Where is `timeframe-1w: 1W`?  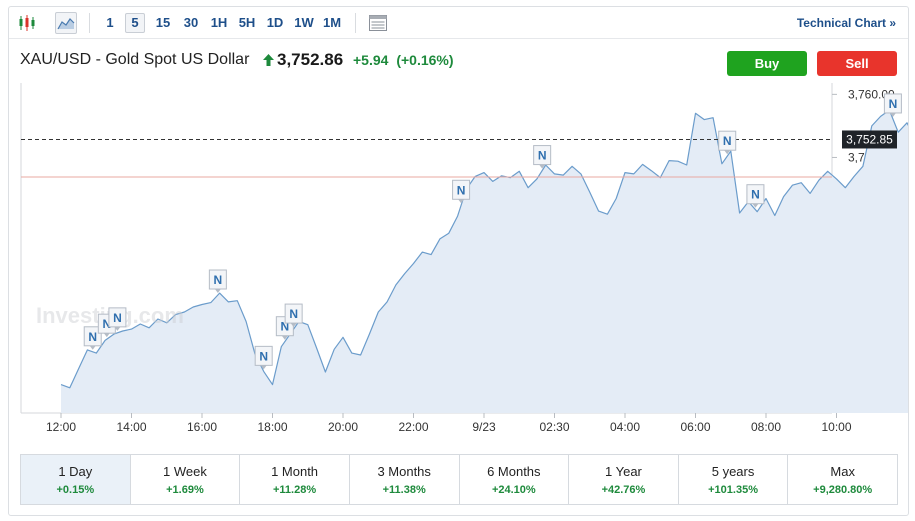 timeframe-1w: 1W is located at coordinates (304, 22).